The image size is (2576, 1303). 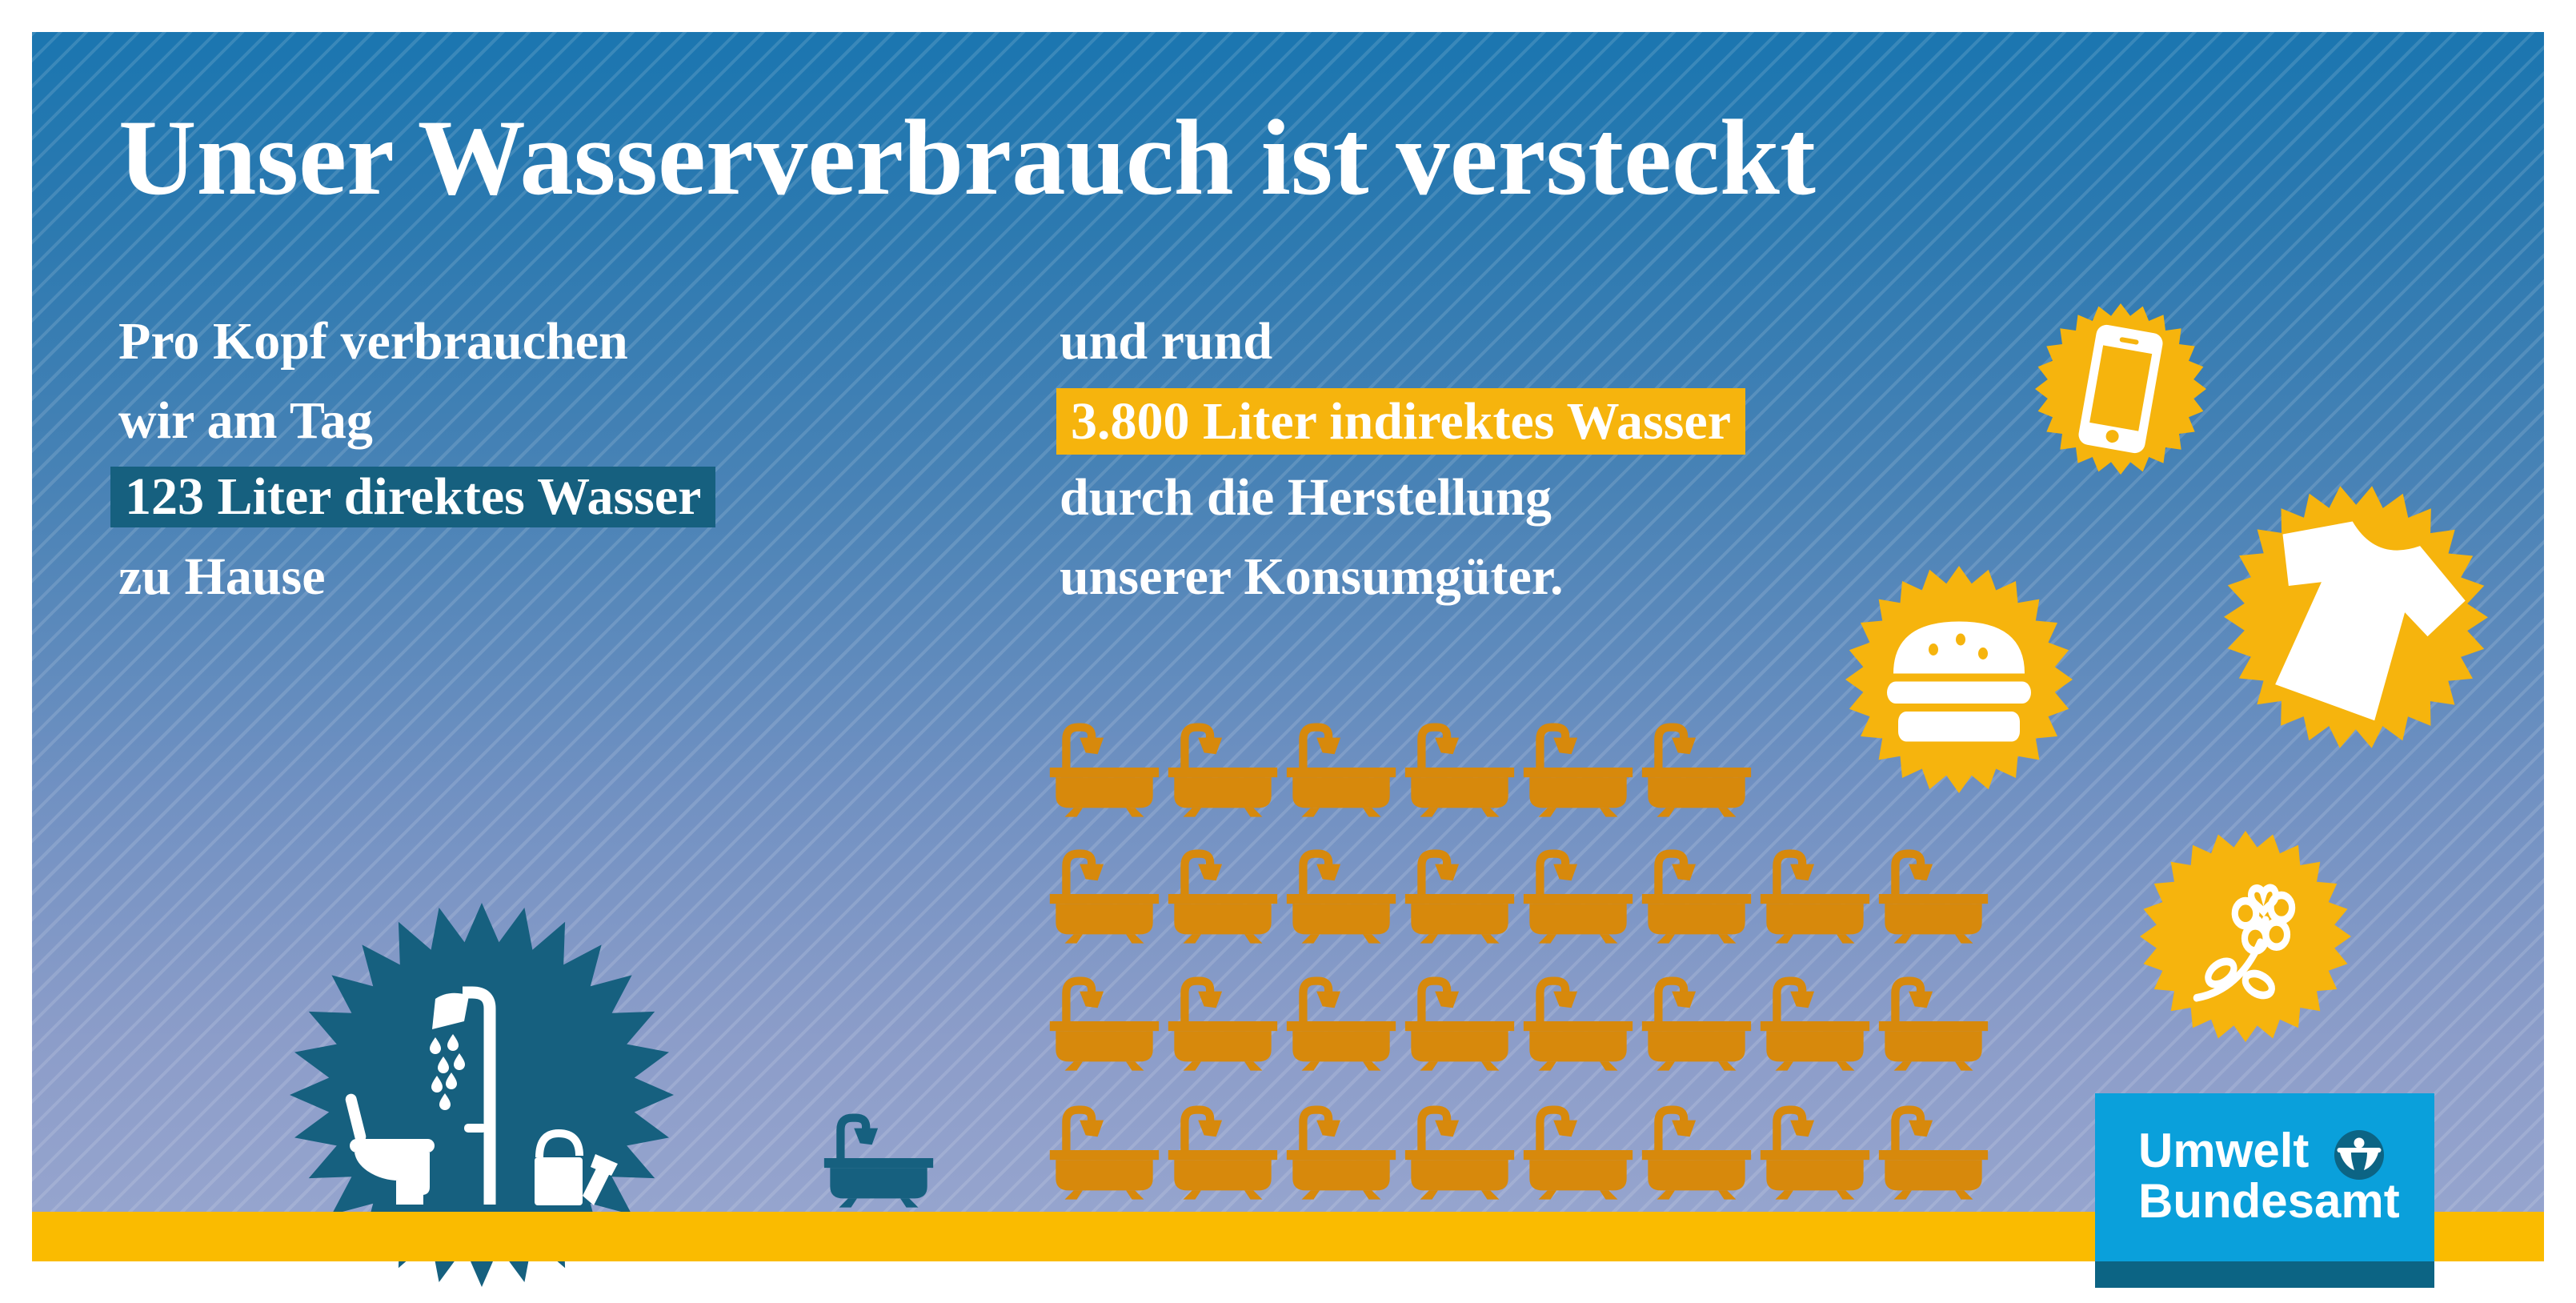 I want to click on toilet-icon, so click(x=390, y=1149).